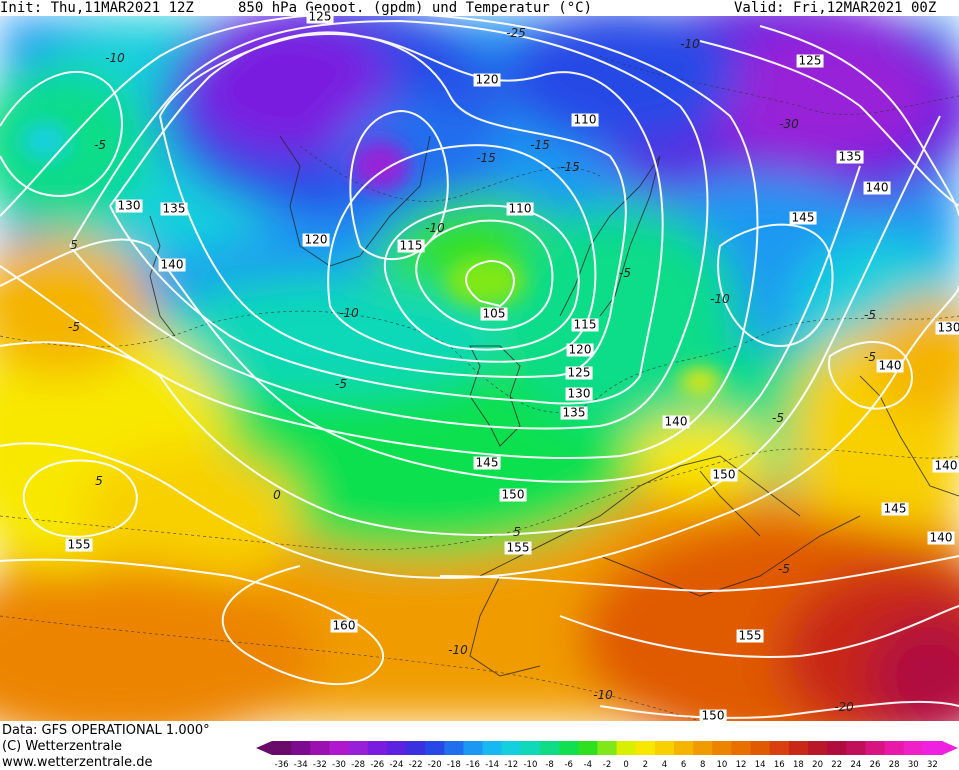 The image size is (959, 770). I want to click on colorbar-arrow-right, so click(950, 748).